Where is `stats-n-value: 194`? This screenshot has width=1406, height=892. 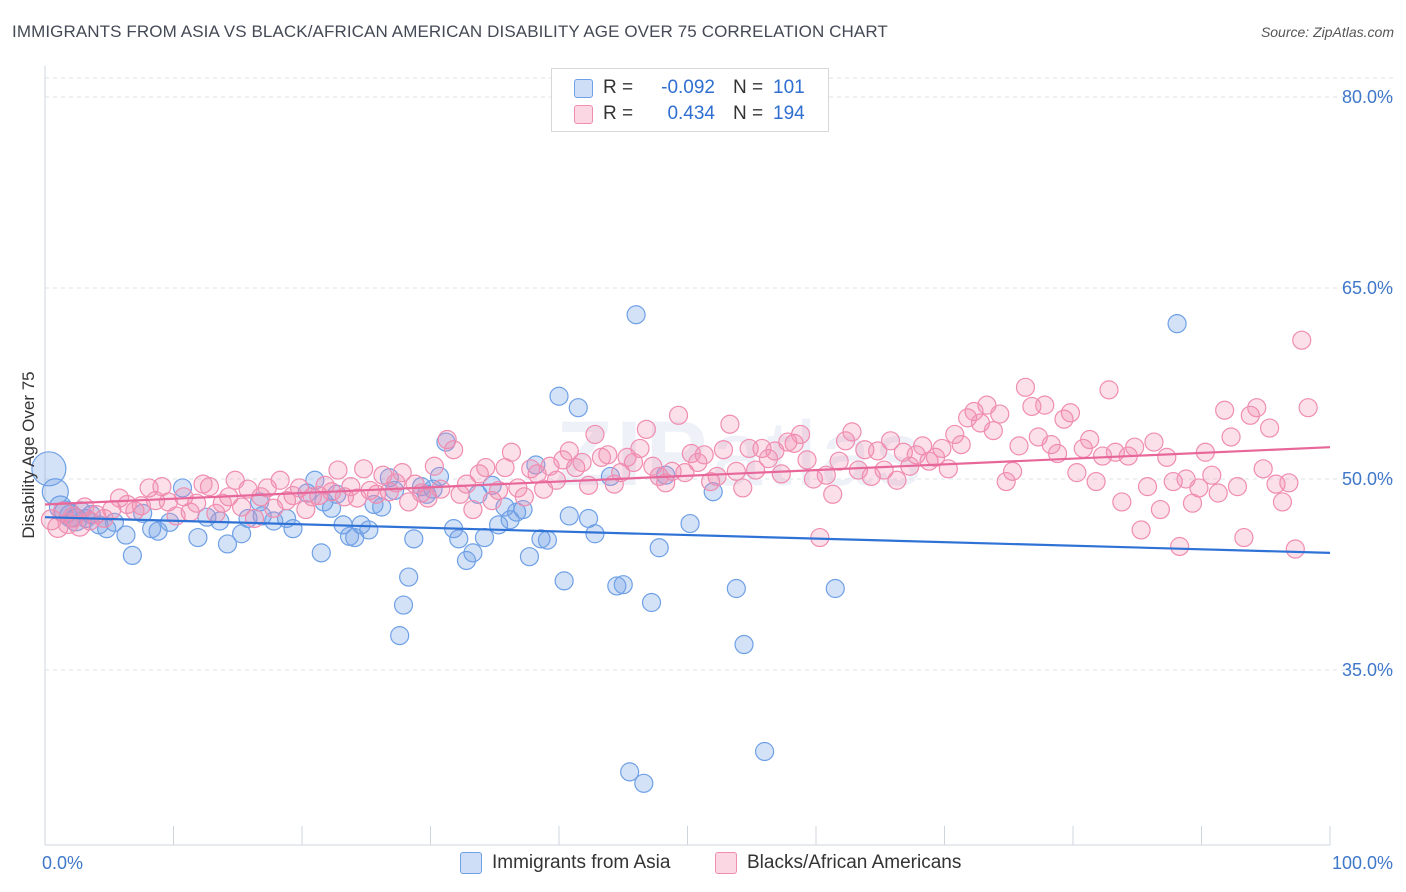 stats-n-value: 194 is located at coordinates (789, 113).